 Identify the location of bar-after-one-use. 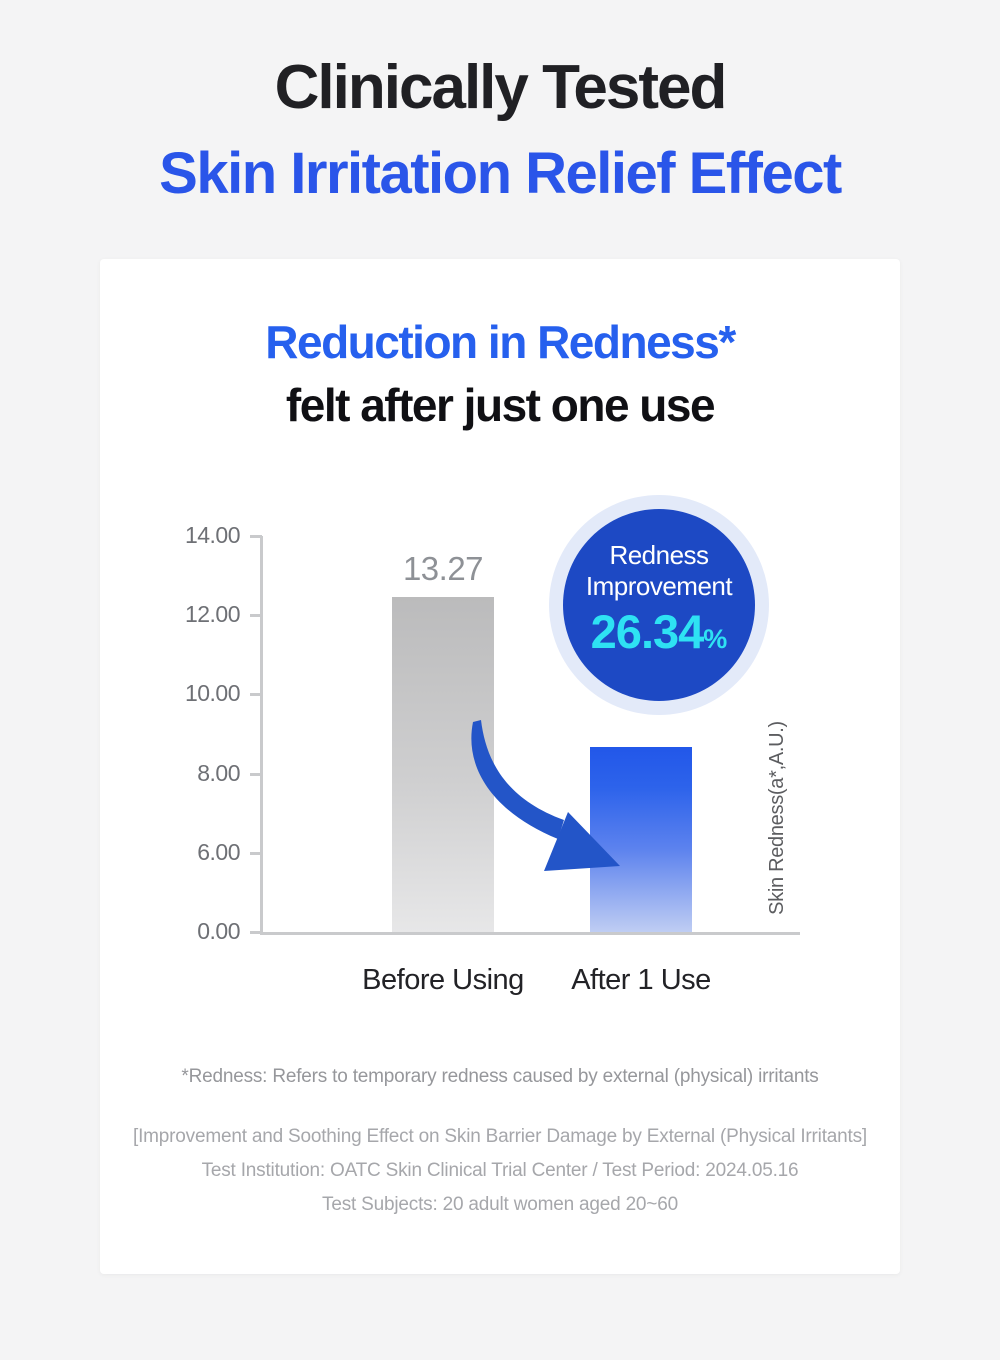
(641, 839).